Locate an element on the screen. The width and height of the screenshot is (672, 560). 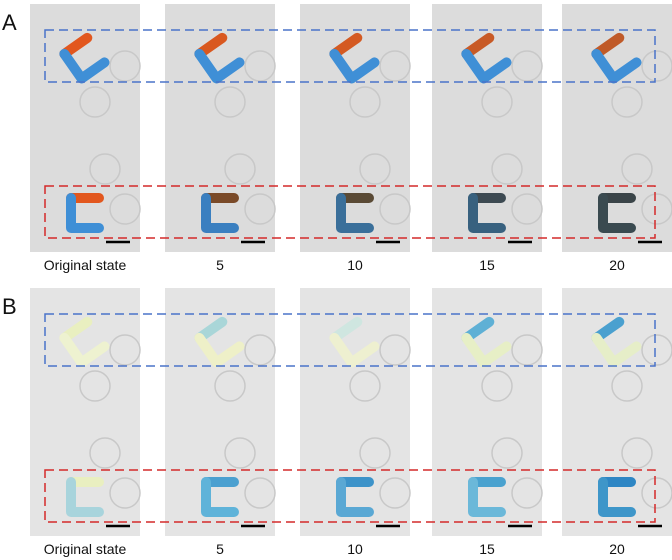
panel-label: A is located at coordinates (9, 22).